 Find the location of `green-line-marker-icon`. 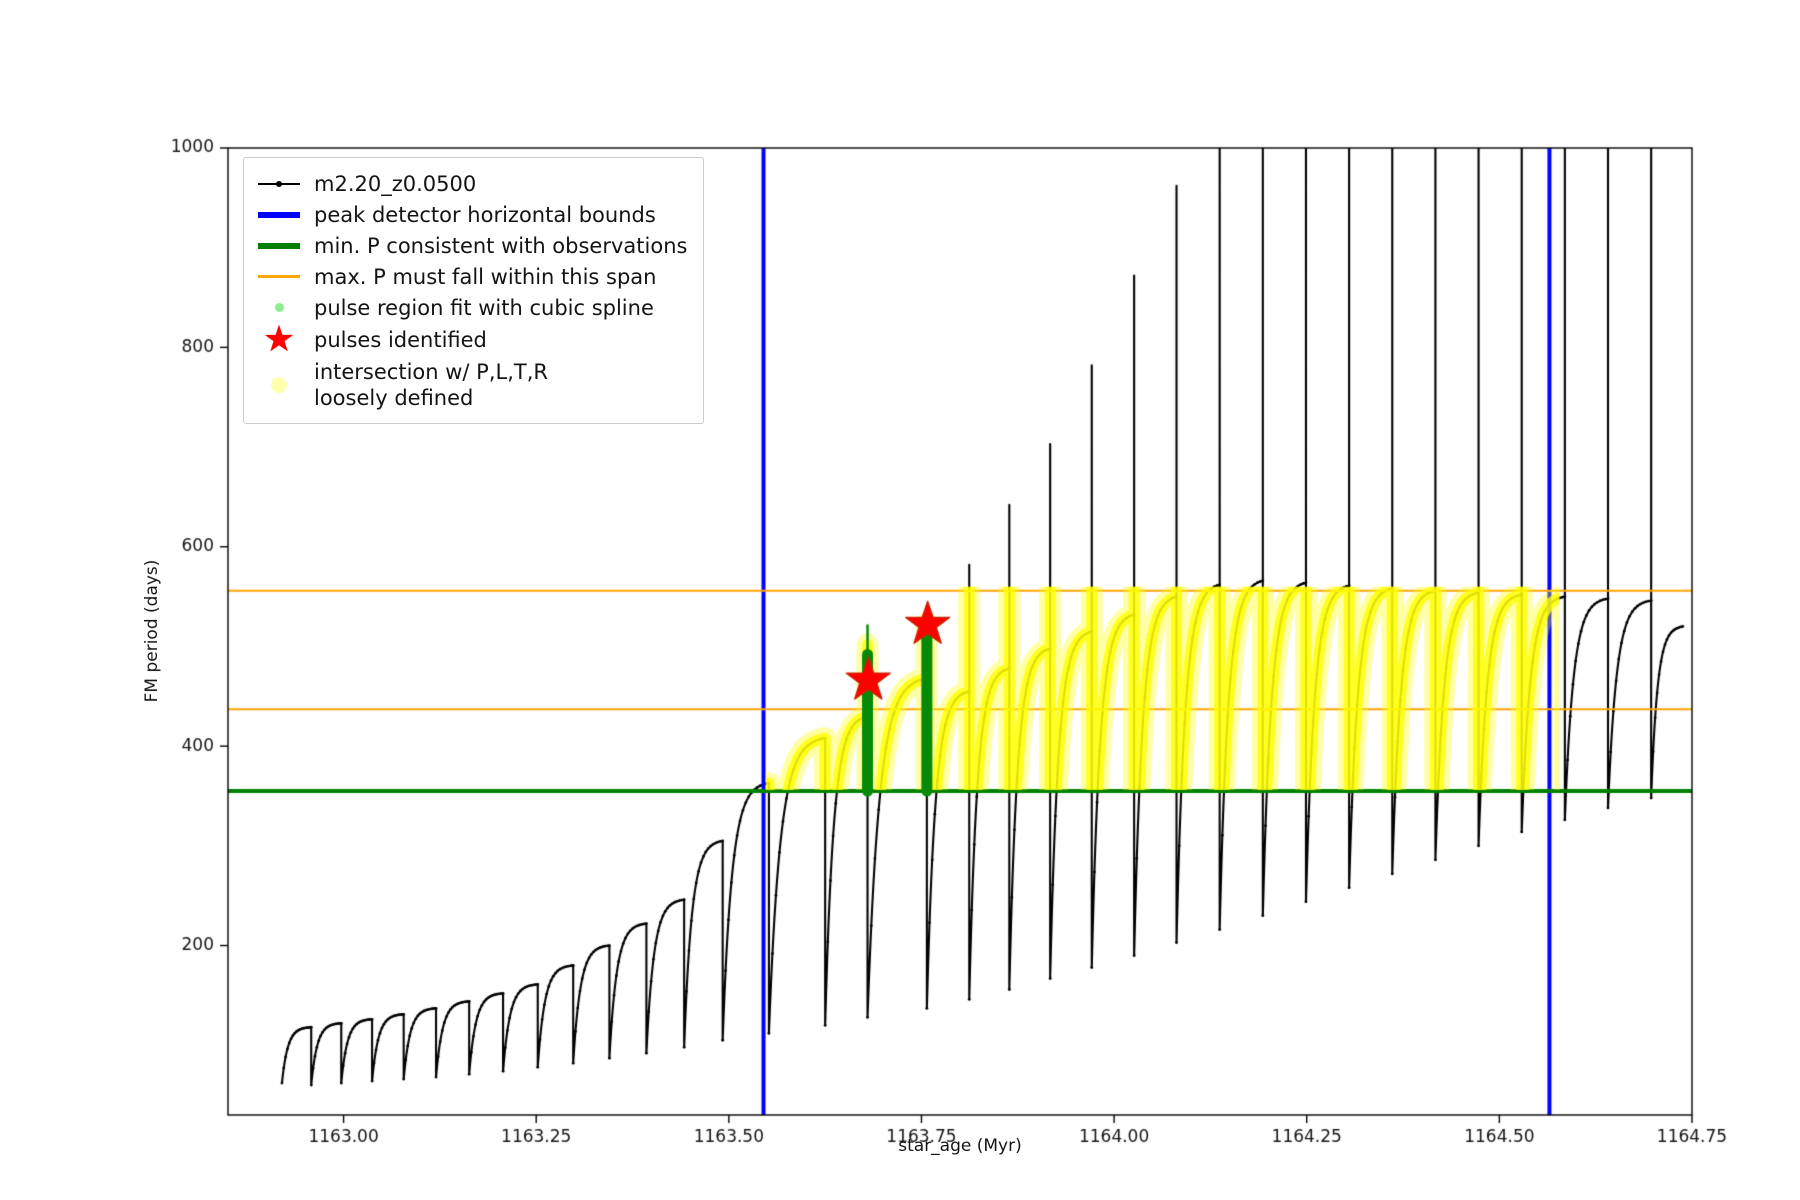

green-line-marker-icon is located at coordinates (279, 245).